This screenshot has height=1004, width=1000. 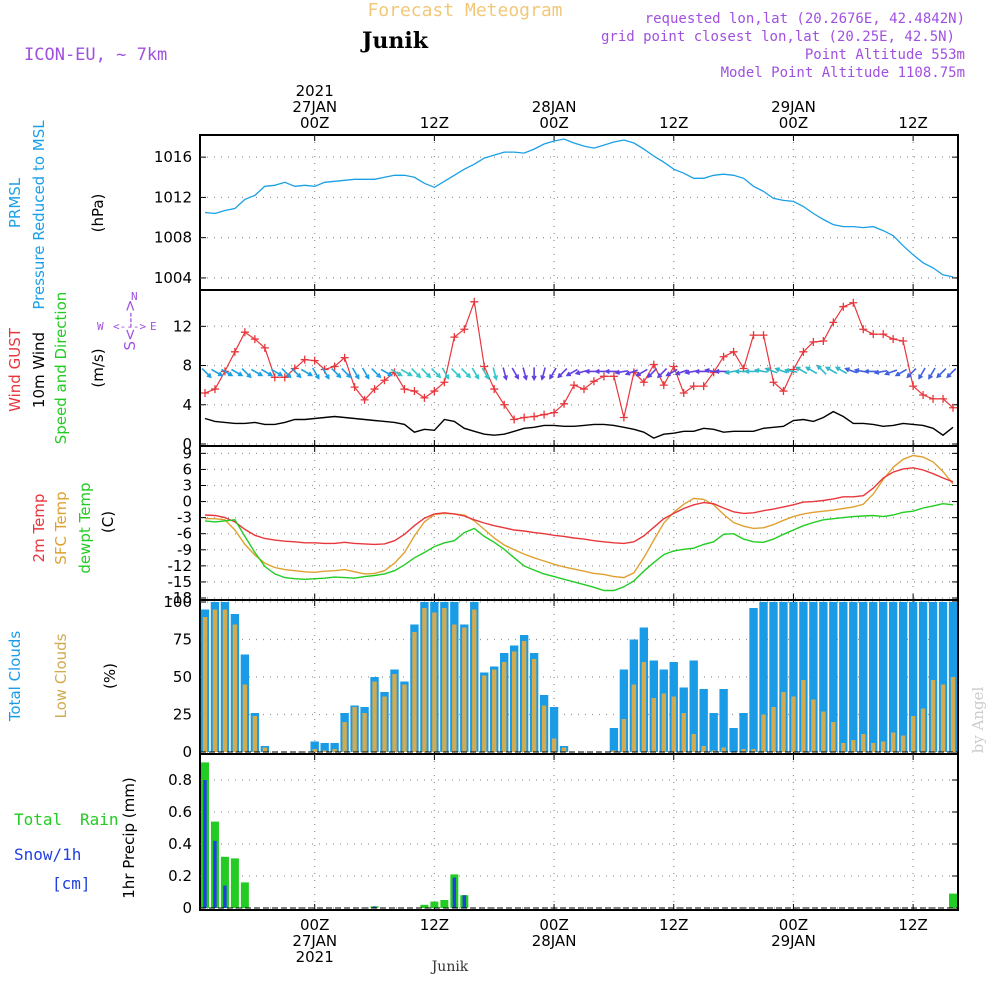 I want to click on y-tick-label: -9, so click(x=184, y=550).